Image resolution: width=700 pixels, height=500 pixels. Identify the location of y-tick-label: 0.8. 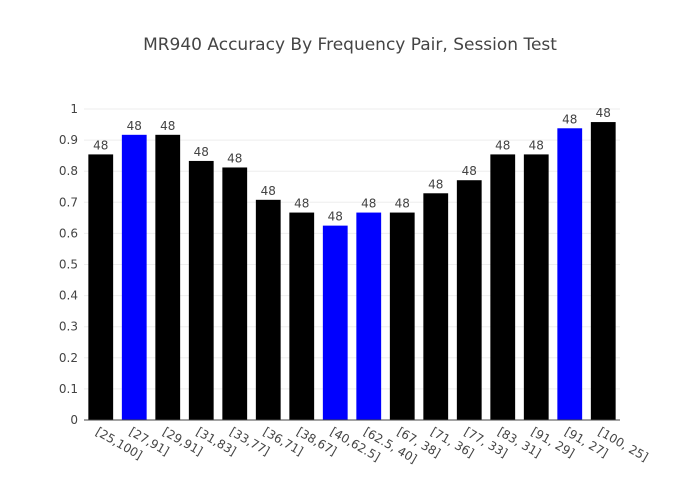
(68, 171).